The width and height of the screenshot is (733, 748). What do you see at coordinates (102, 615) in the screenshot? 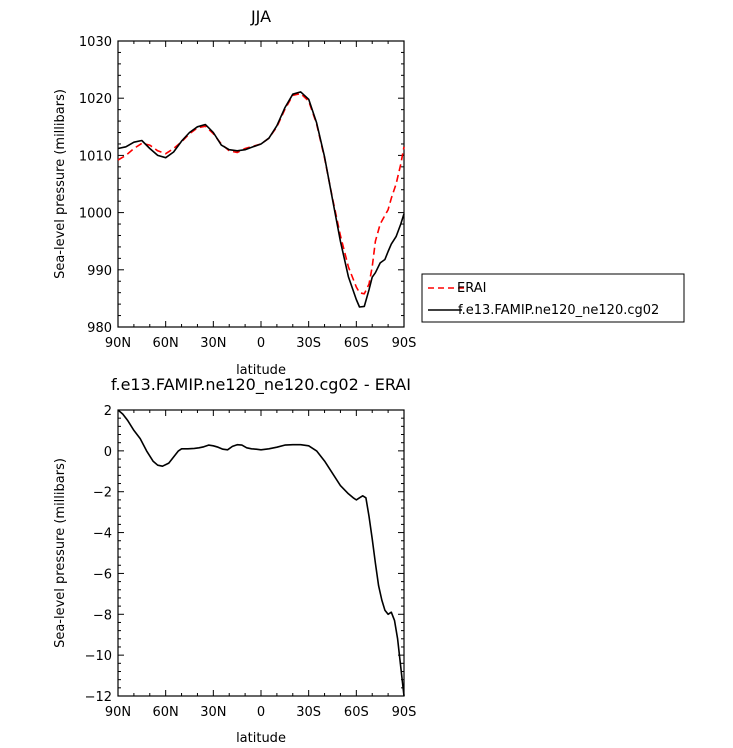
I see `y-tick-label: −8` at bounding box center [102, 615].